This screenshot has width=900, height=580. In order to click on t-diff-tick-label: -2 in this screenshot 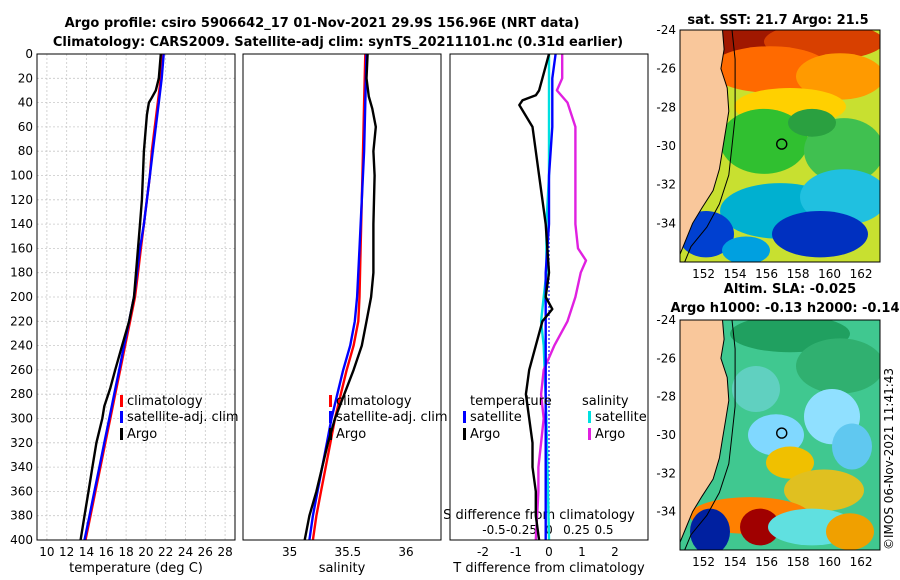, I will do `click(483, 552)`.